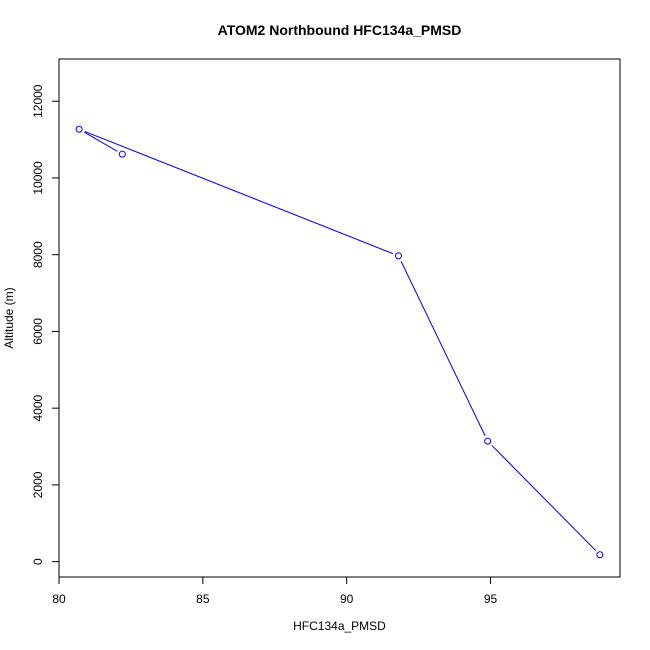  What do you see at coordinates (38, 101) in the screenshot?
I see `y-tick-label: 12000` at bounding box center [38, 101].